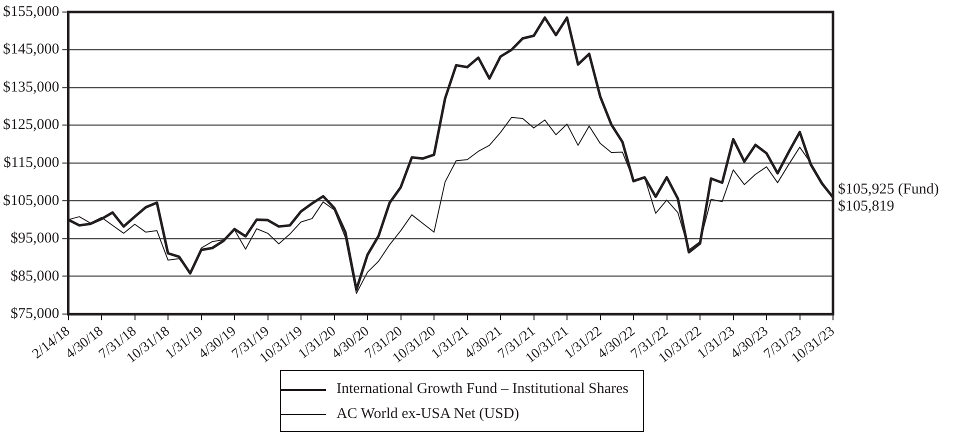 Image resolution: width=965 pixels, height=437 pixels. What do you see at coordinates (888, 189) in the screenshot?
I see `text: $105,925 (Fund)` at bounding box center [888, 189].